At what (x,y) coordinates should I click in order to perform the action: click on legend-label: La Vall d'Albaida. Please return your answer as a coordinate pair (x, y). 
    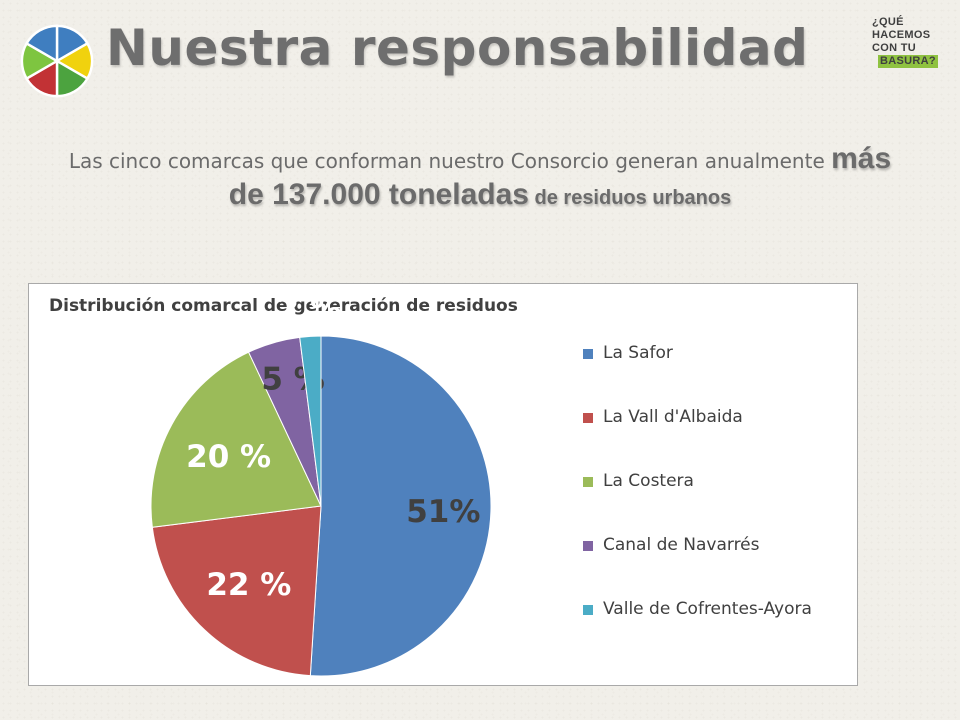
    Looking at the image, I should click on (673, 417).